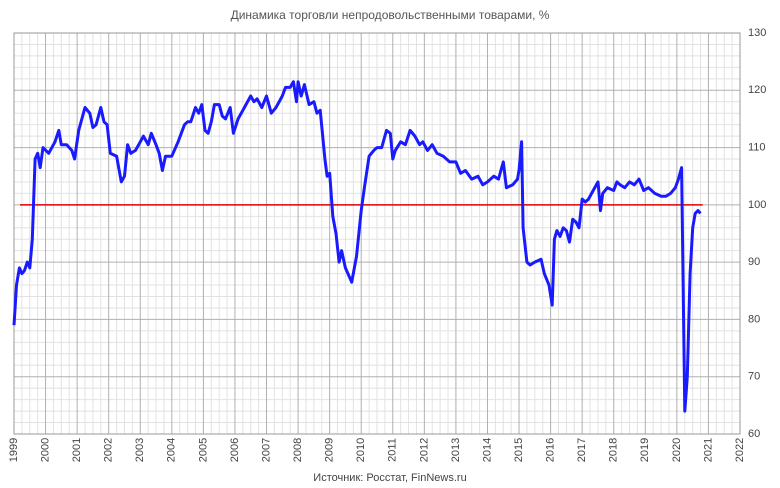  I want to click on x-tick-label: 2004, so click(172, 450).